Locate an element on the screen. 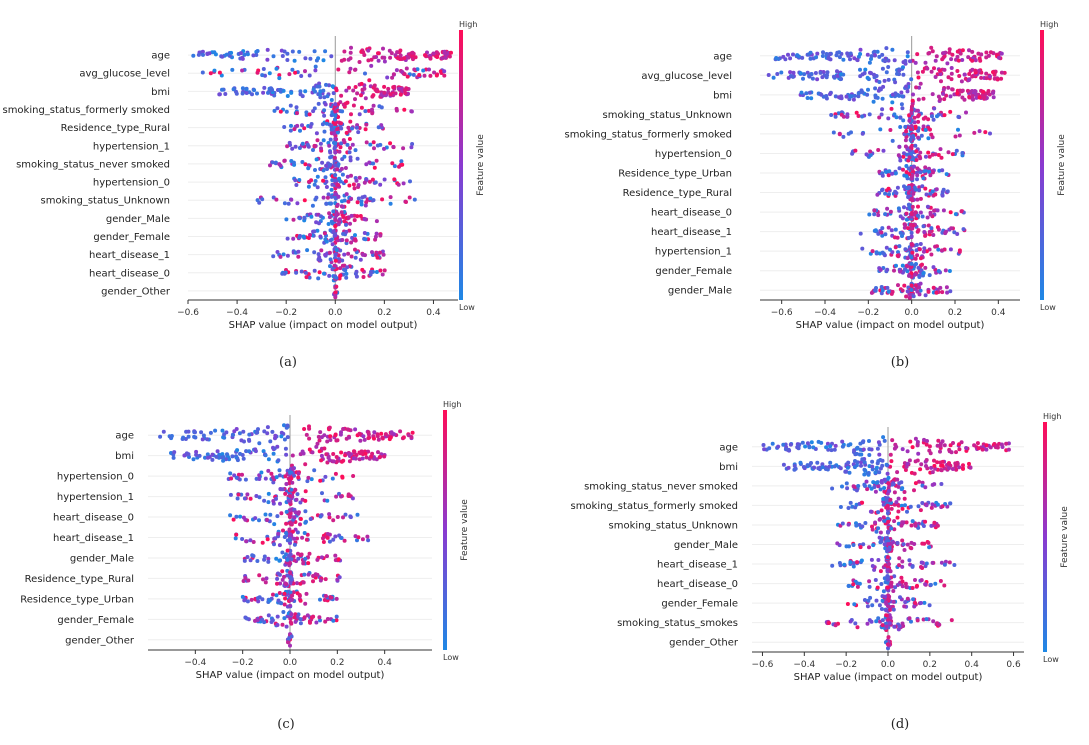 The height and width of the screenshot is (745, 1089). x-tick-label: −0.6 is located at coordinates (763, 665).